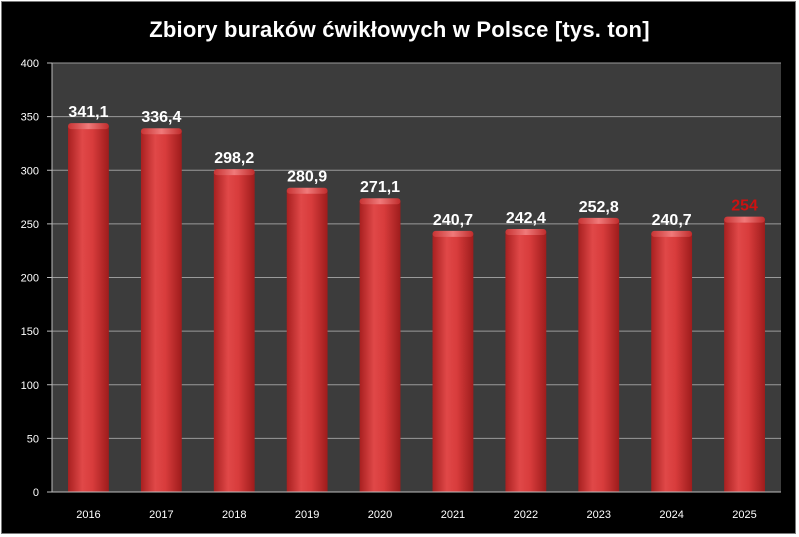 The image size is (799, 537). I want to click on y-tick-label: 50, so click(33, 439).